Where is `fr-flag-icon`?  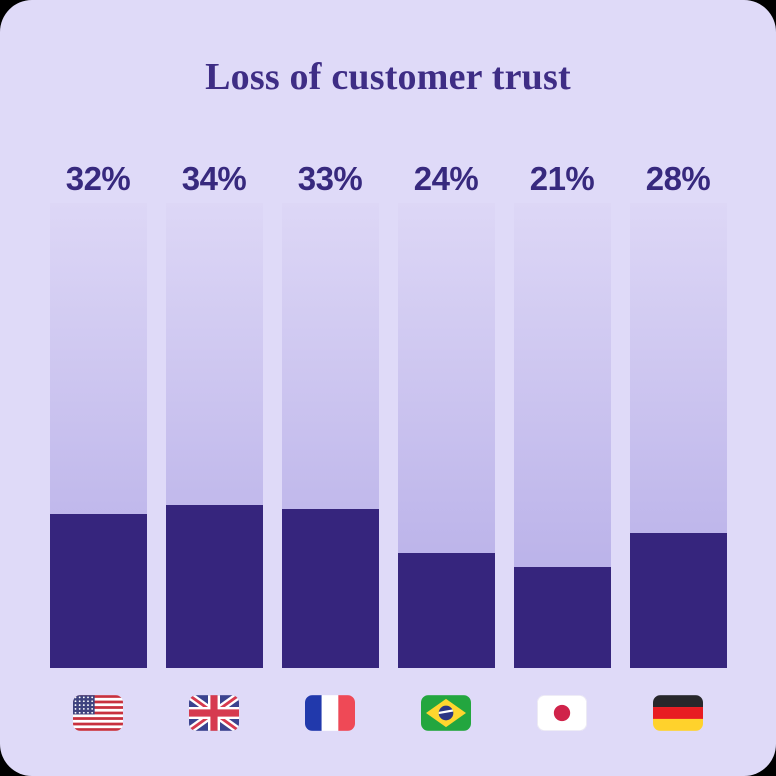
fr-flag-icon is located at coordinates (330, 712).